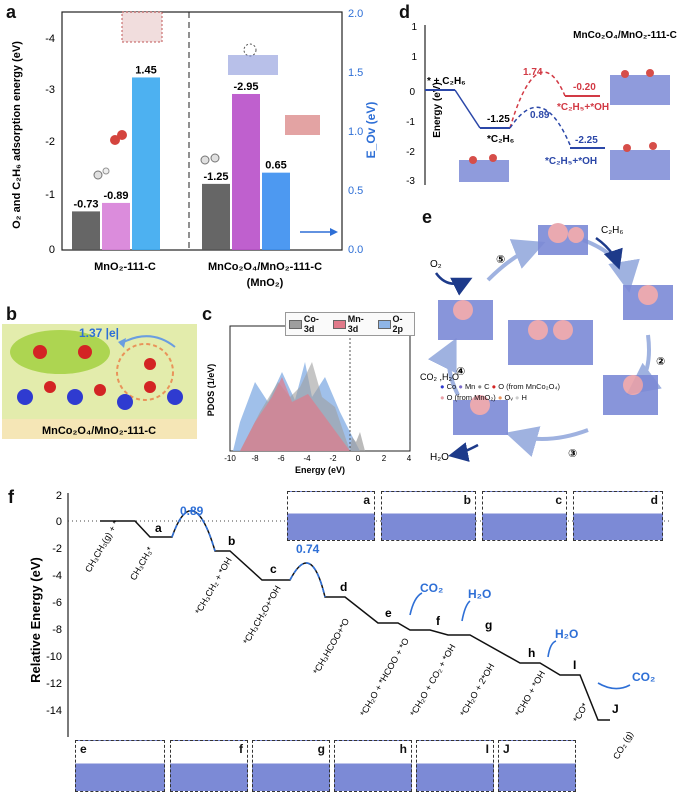 This screenshot has width=685, height=801. Describe the element at coordinates (59, 496) in the screenshot. I see `svg-text: 2` at that location.